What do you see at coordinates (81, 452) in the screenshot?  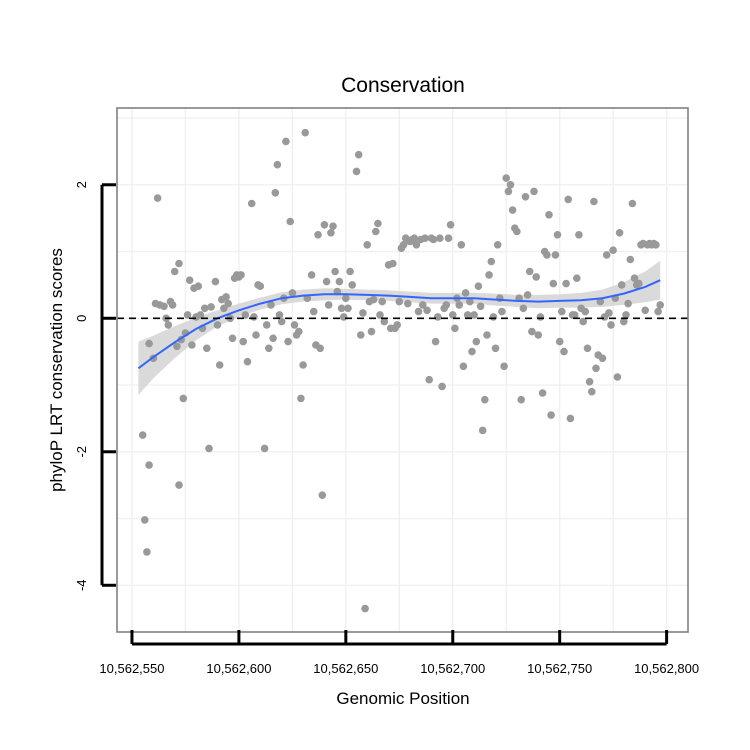 I see `y-tick-label: -2` at bounding box center [81, 452].